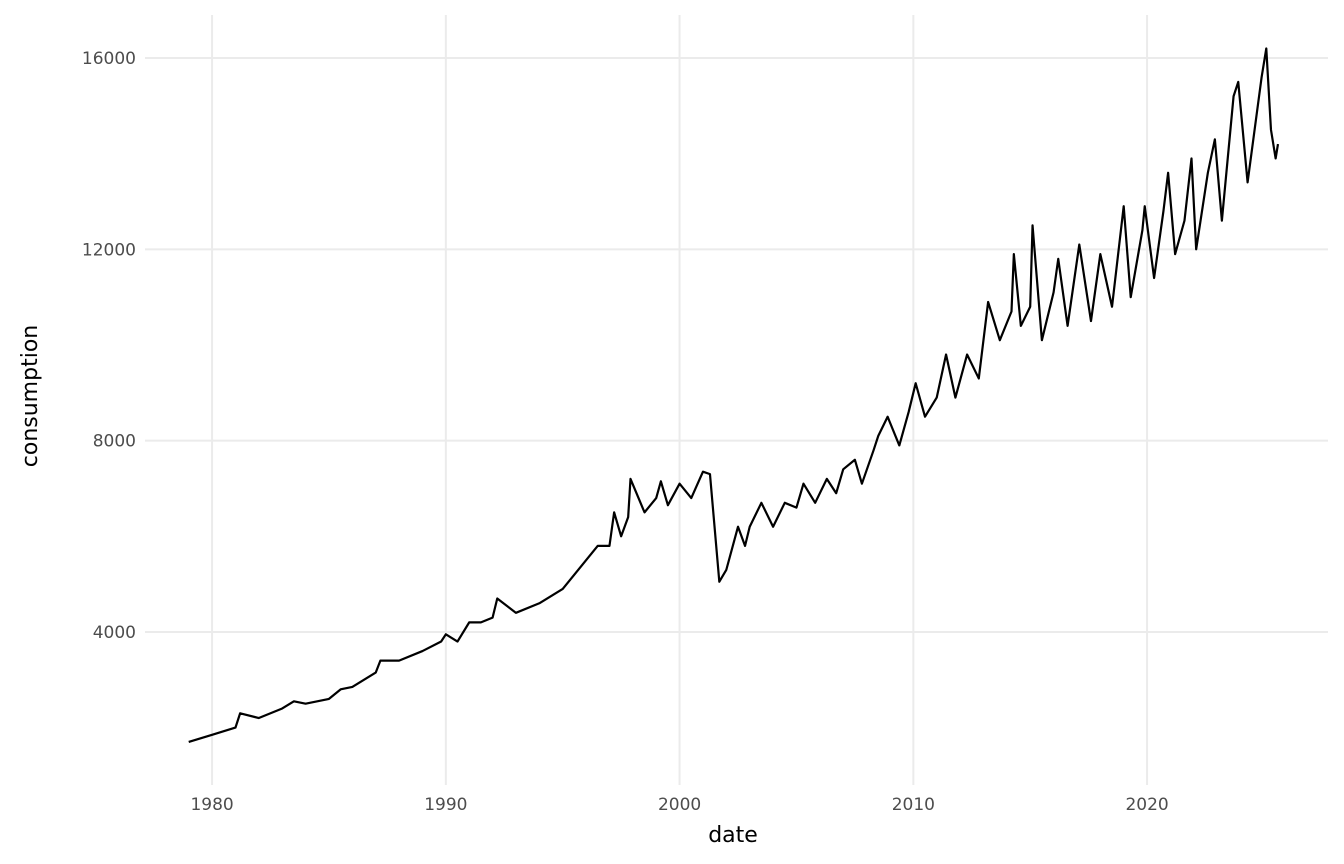  Describe the element at coordinates (109, 250) in the screenshot. I see `y-tick-label: 12000` at that location.